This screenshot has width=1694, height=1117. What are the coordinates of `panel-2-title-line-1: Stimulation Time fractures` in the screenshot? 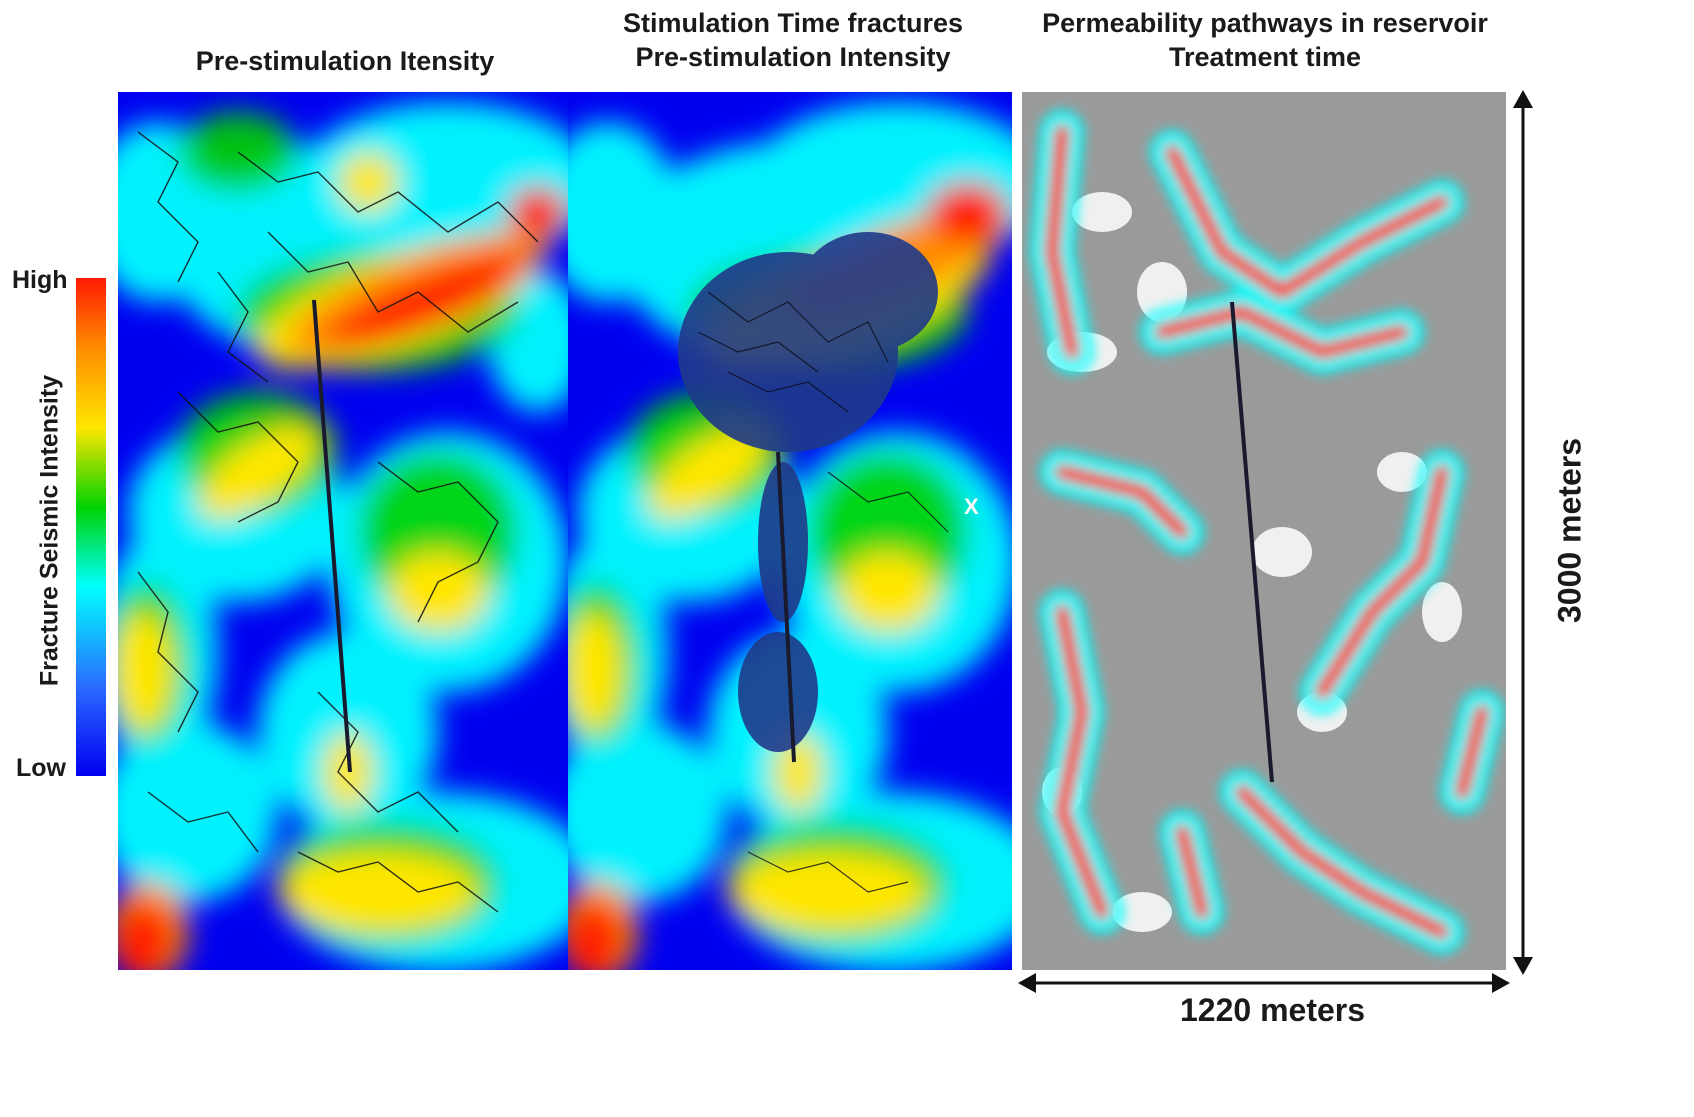 It's located at (793, 23).